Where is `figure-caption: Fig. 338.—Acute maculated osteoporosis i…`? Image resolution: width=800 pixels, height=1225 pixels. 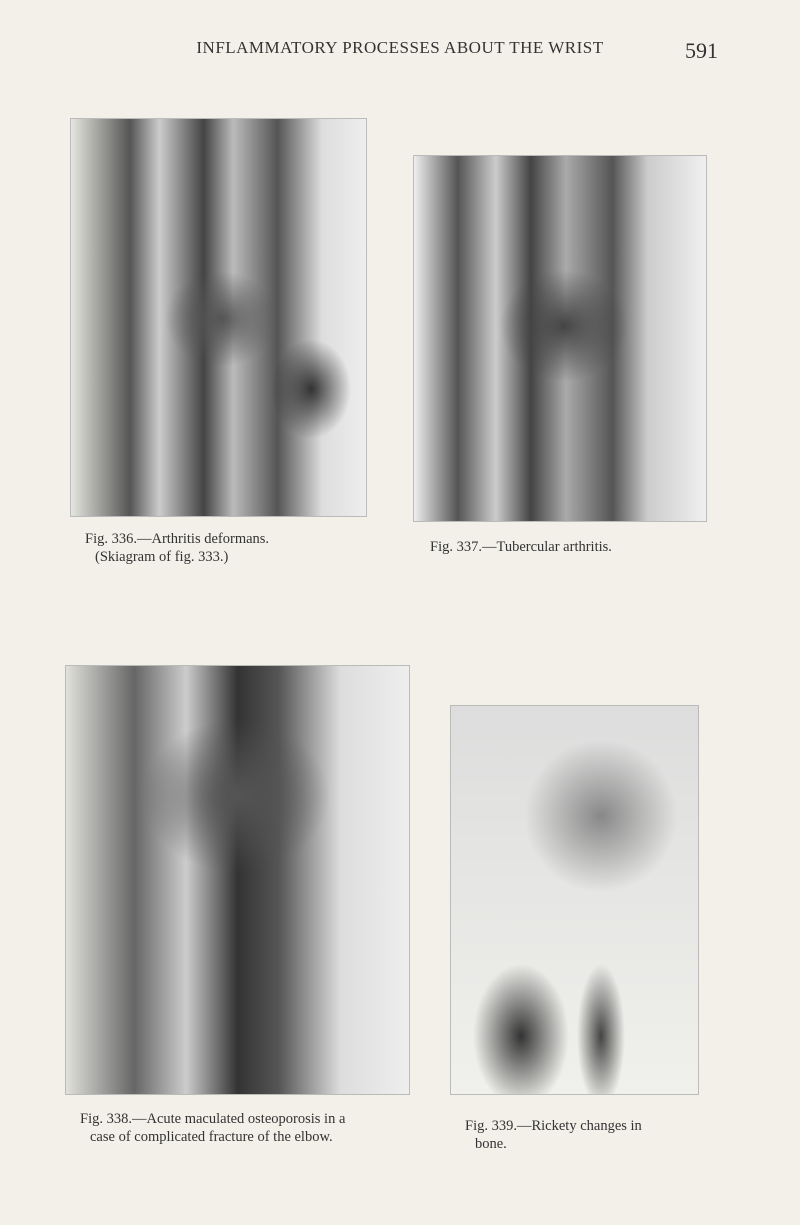
figure-caption: Fig. 338.—Acute maculated osteoporosis i… is located at coordinates (212, 1128).